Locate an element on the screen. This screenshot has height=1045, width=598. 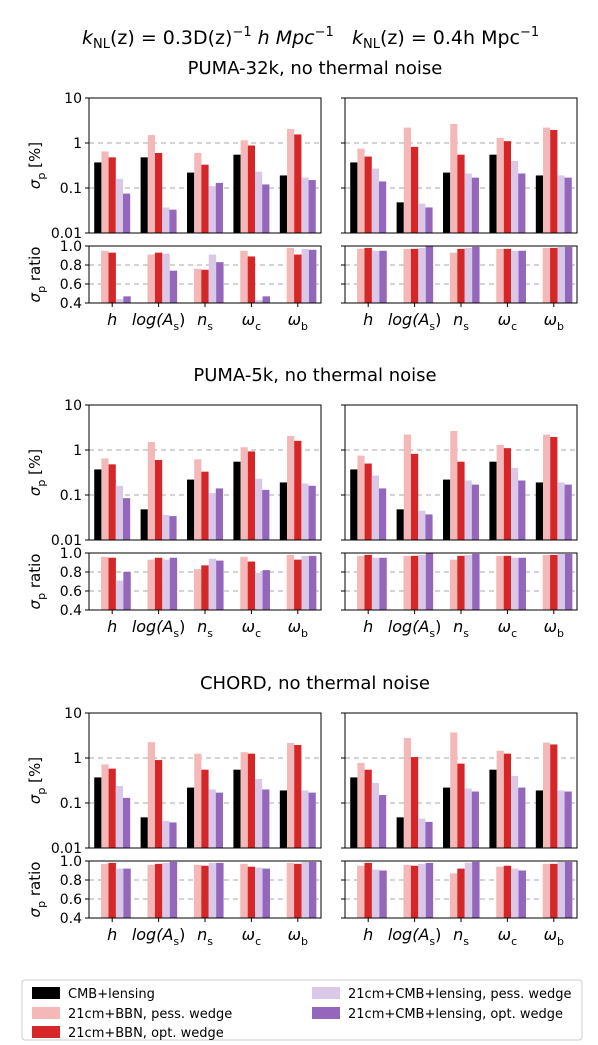
legend-label: 21cm+BBN, pess. wedge is located at coordinates (150, 1014).